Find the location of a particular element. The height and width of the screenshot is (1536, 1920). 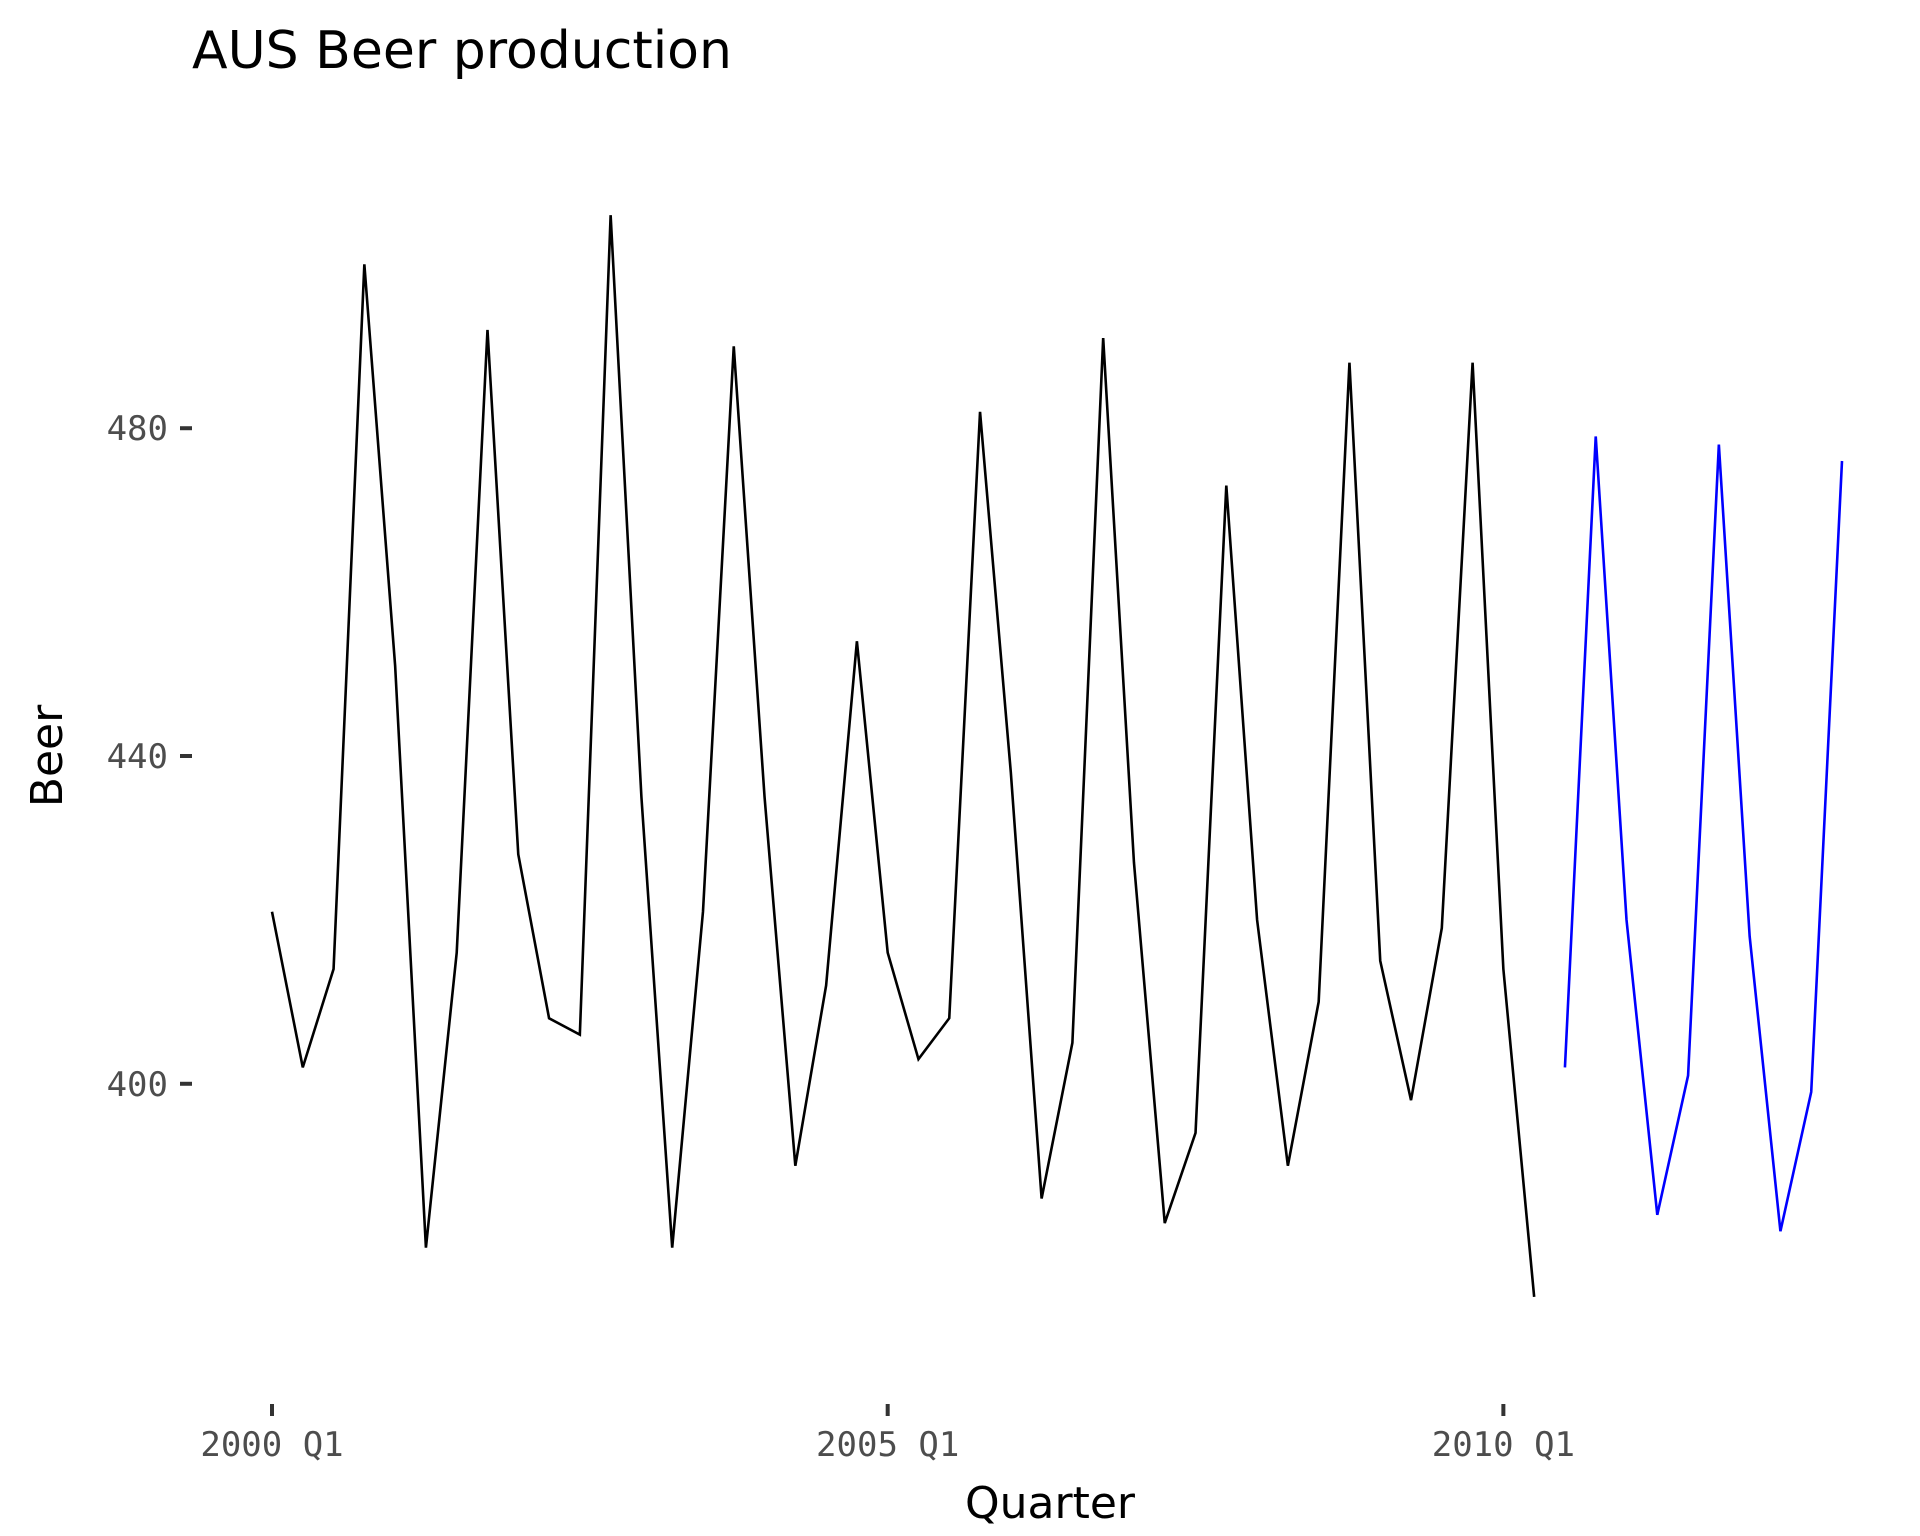

x-axis-title: Quarter is located at coordinates (1050, 1503).